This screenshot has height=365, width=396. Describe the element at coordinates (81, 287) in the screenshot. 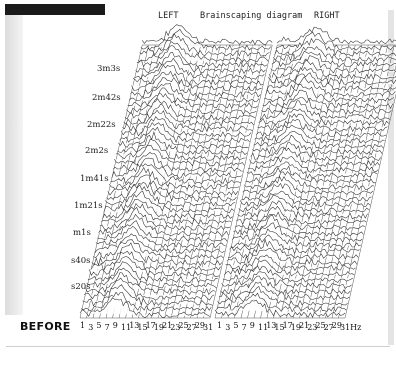

I see `time-label: s20s` at that location.